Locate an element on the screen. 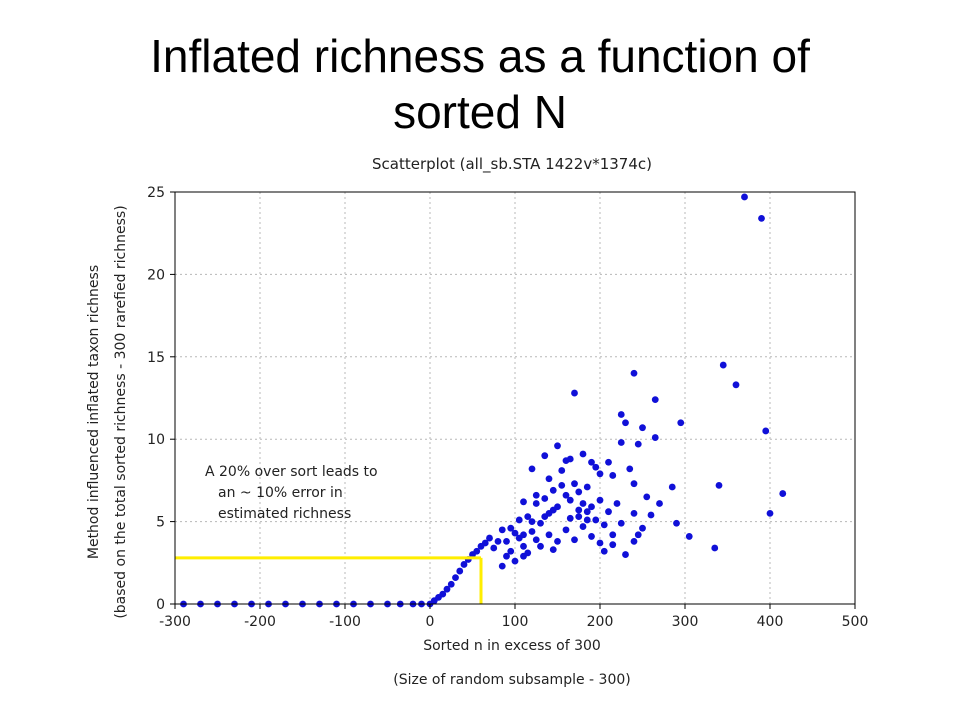 Image resolution: width=960 pixels, height=720 pixels. x-axis-label: Sorted n in excess of 300 is located at coordinates (512, 646).